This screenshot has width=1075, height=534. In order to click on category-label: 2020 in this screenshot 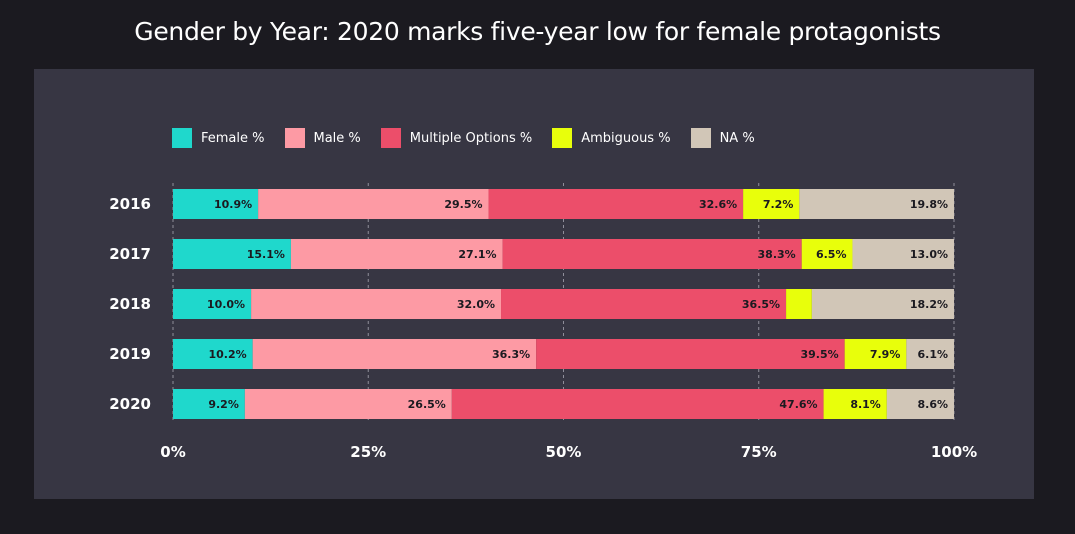, I will do `click(130, 404)`.